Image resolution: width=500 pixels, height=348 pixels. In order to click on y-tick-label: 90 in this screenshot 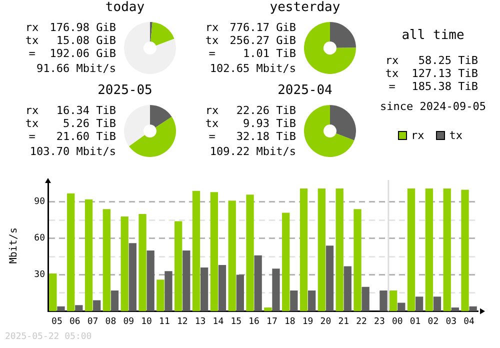, I will do `click(39, 202)`.